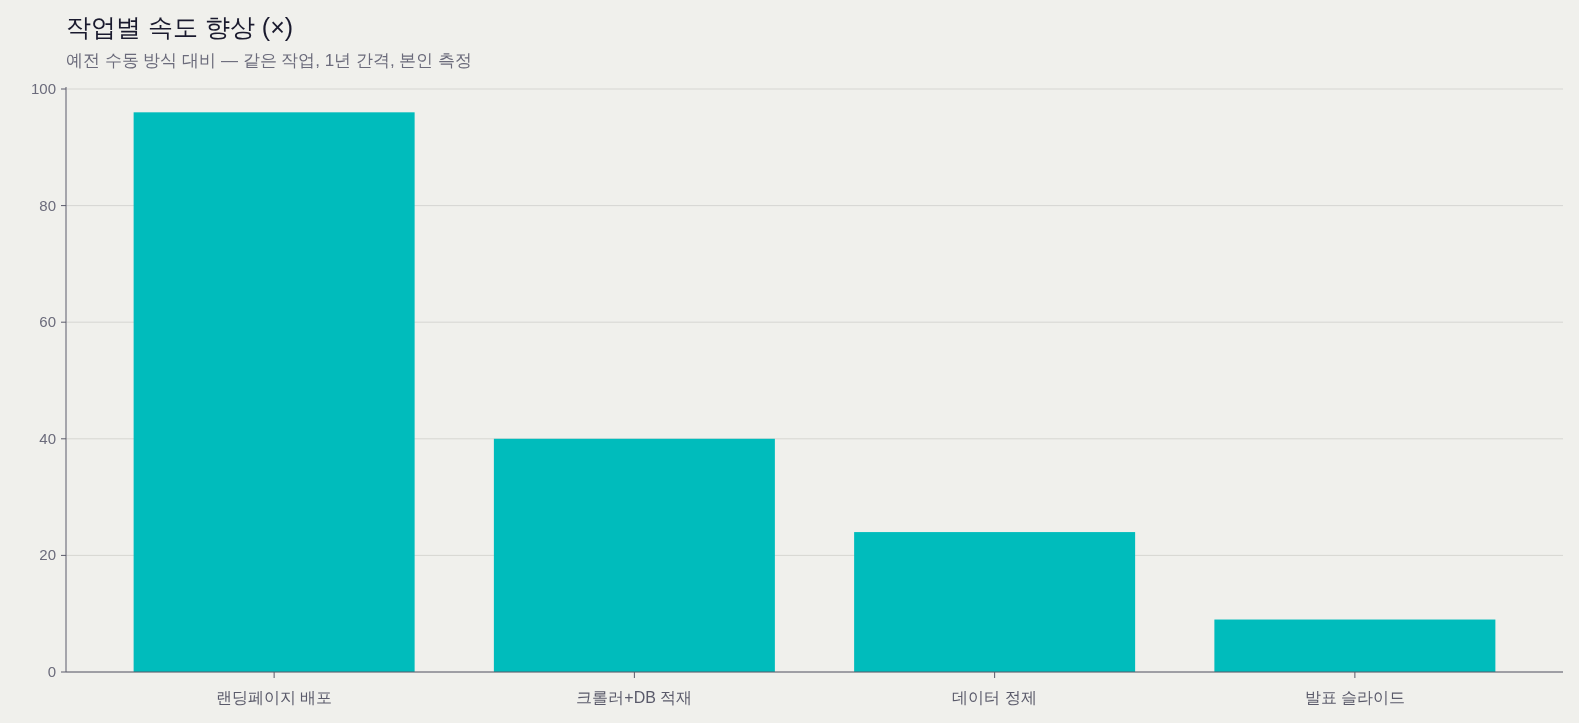  Describe the element at coordinates (47, 438) in the screenshot. I see `y-tick-label: 40` at that location.